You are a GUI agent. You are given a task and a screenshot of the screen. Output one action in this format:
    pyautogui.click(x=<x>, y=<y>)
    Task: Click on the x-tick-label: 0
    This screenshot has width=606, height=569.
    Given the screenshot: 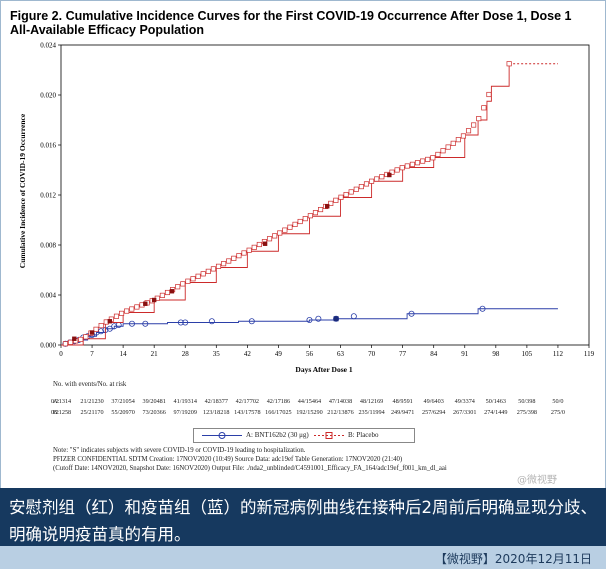 What is the action you would take?
    pyautogui.click(x=61, y=354)
    